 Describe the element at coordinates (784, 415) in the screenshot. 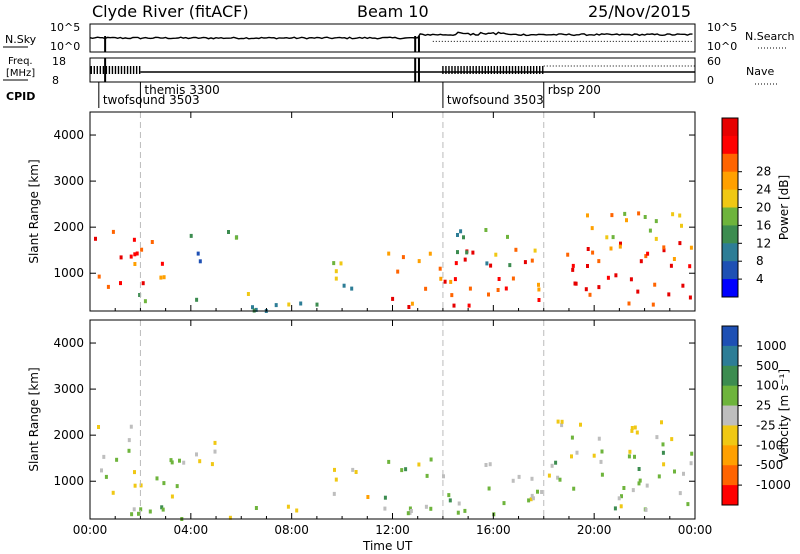

I see `colorbar-label: Velocity [m s⁻¹]` at that location.